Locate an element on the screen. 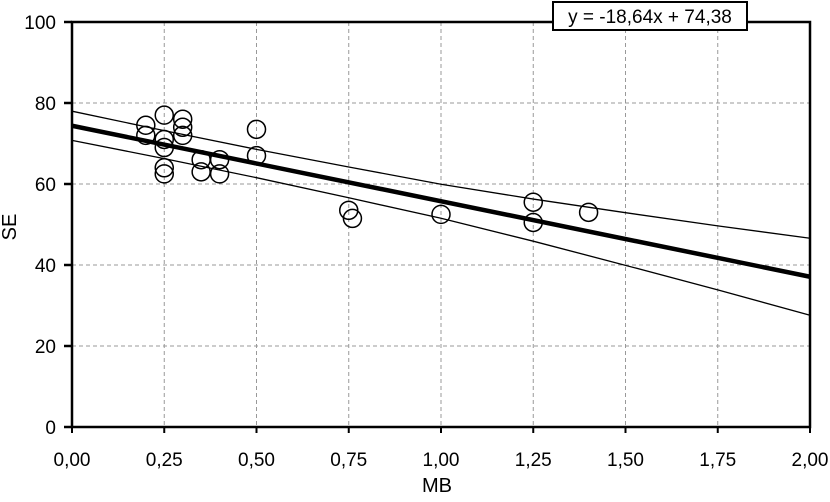 The image size is (830, 502). equation-box is located at coordinates (650, 16).